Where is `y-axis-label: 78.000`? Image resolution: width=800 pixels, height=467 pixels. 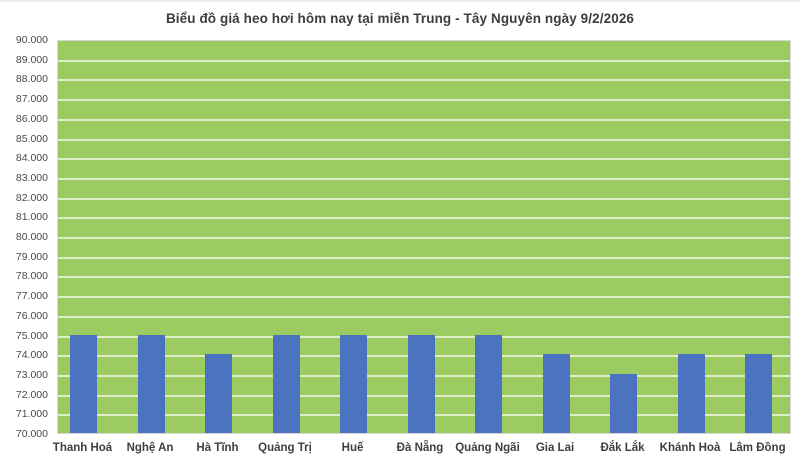
y-axis-label: 78.000 is located at coordinates (31, 276).